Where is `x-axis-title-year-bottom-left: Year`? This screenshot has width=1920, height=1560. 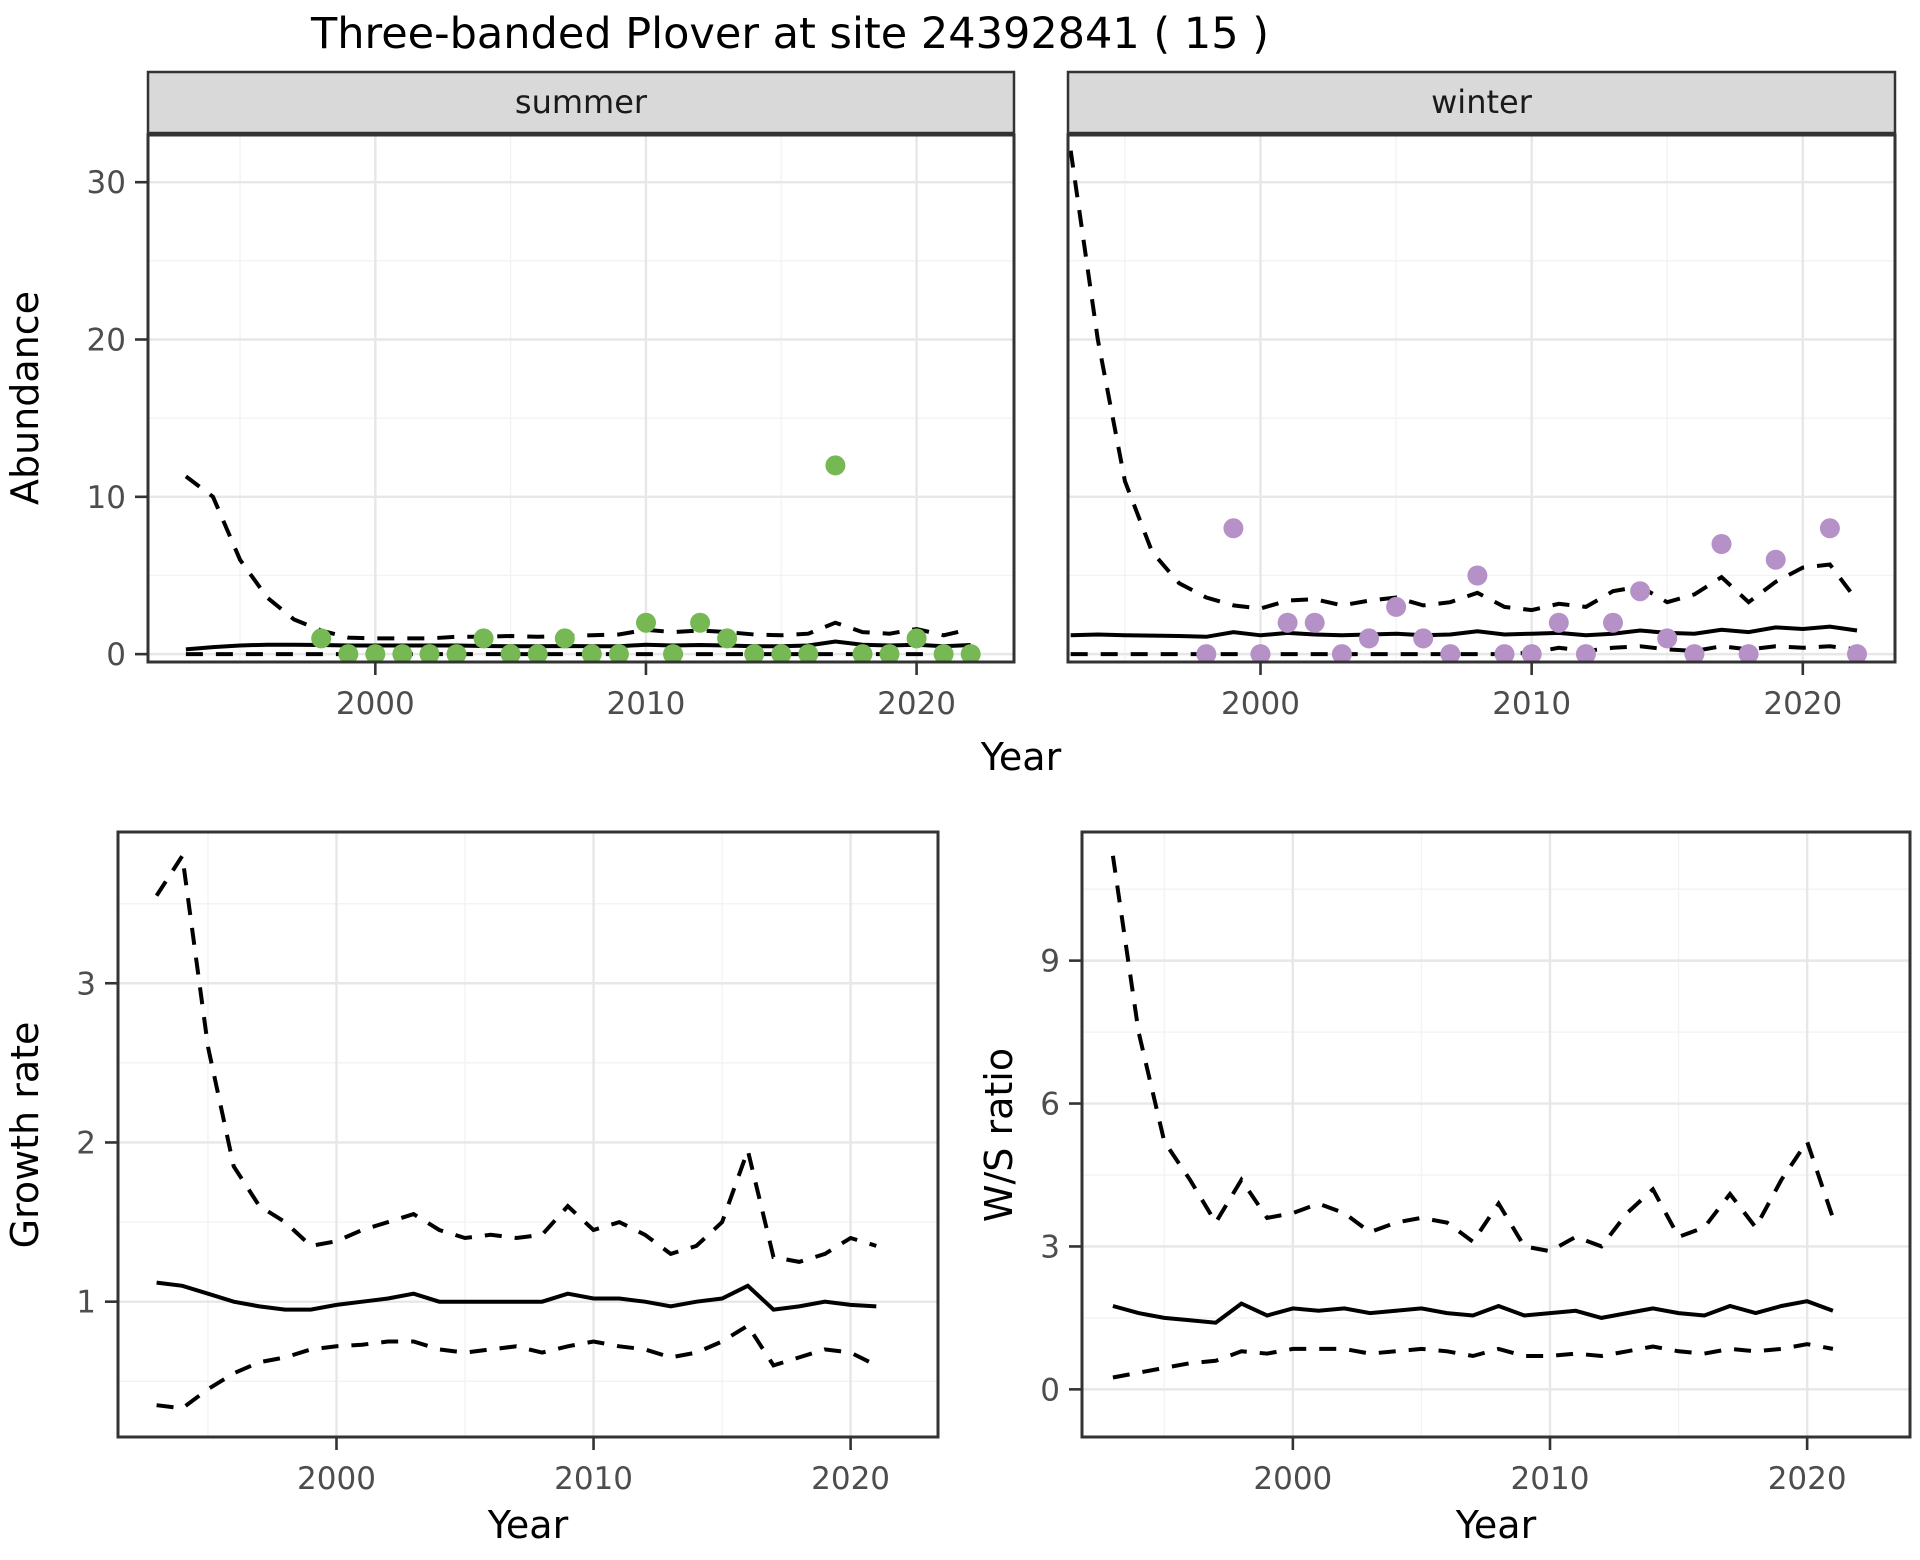 x-axis-title-year-bottom-left: Year is located at coordinates (528, 1525).